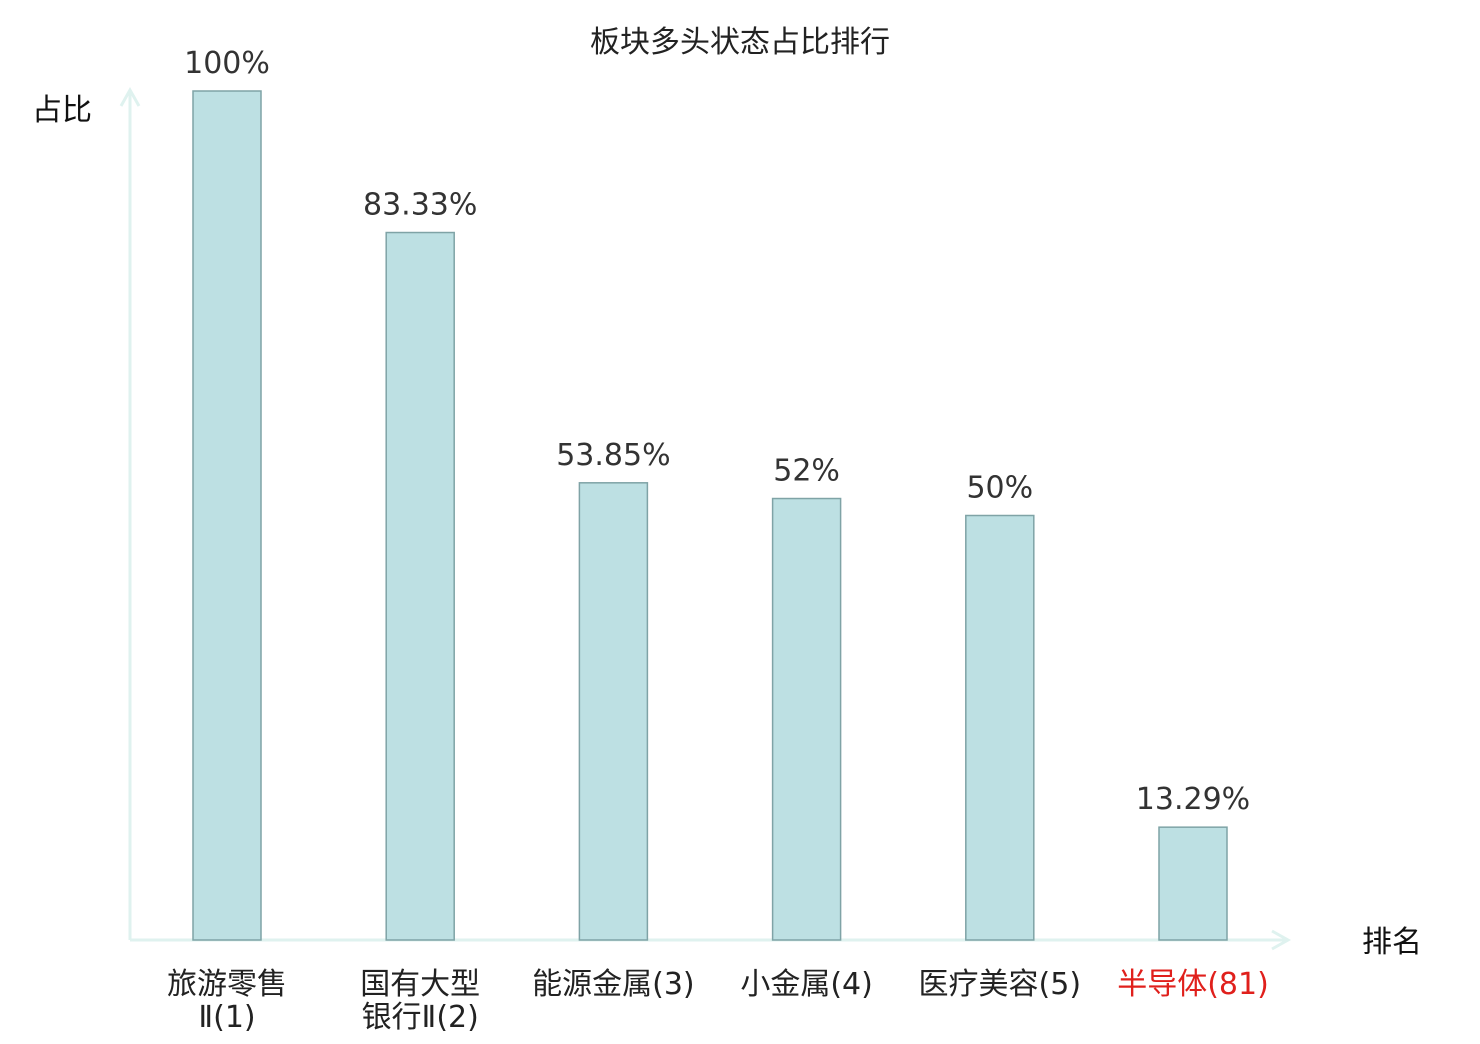  What do you see at coordinates (130, 96) in the screenshot?
I see `y-axis-arrow-icon` at bounding box center [130, 96].